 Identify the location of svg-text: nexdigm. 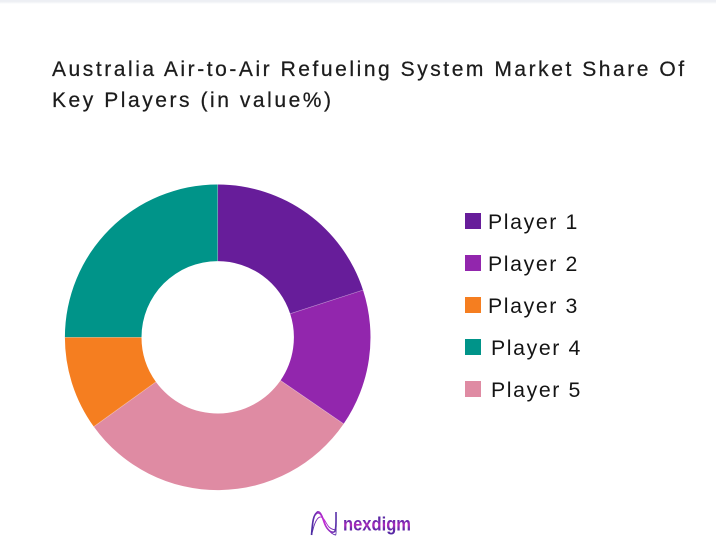
(377, 525).